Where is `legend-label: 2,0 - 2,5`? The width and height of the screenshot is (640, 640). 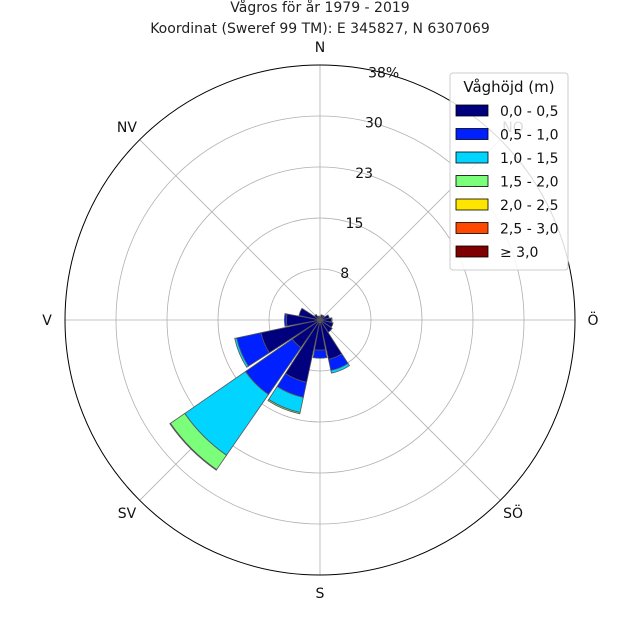 legend-label: 2,0 - 2,5 is located at coordinates (529, 206).